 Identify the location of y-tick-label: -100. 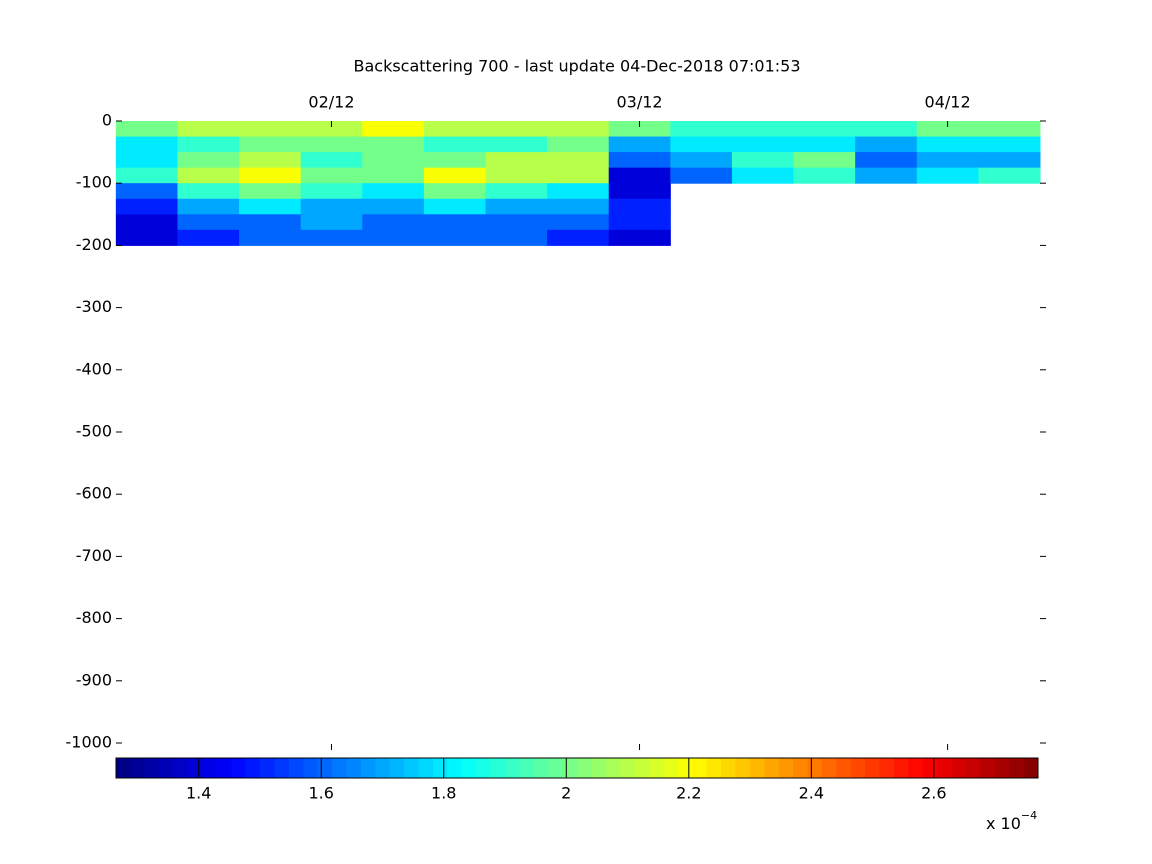
(94, 182).